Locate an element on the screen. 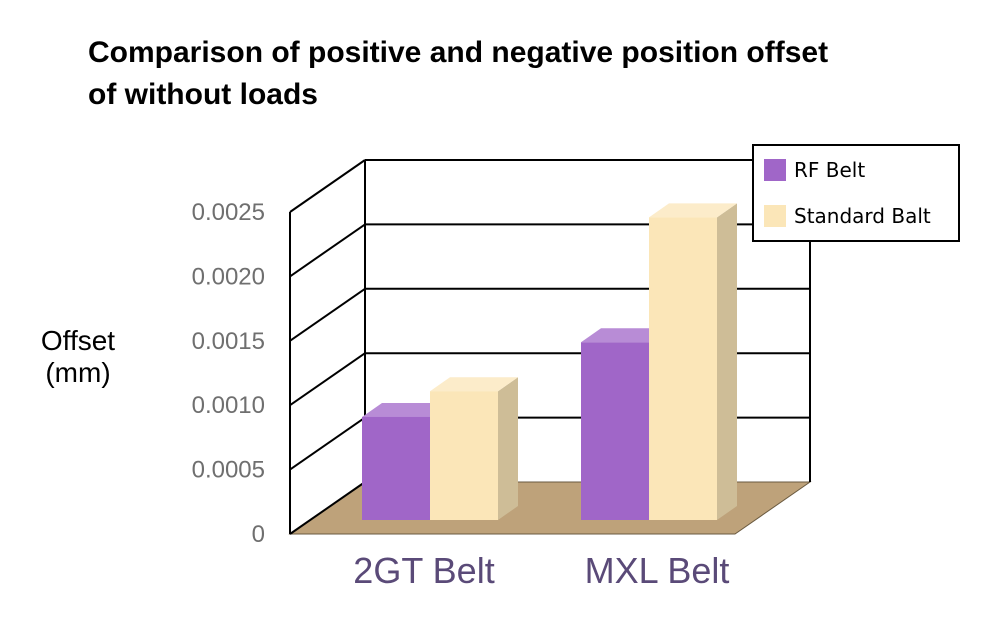  x-category-label: 2GT Belt is located at coordinates (423, 570).